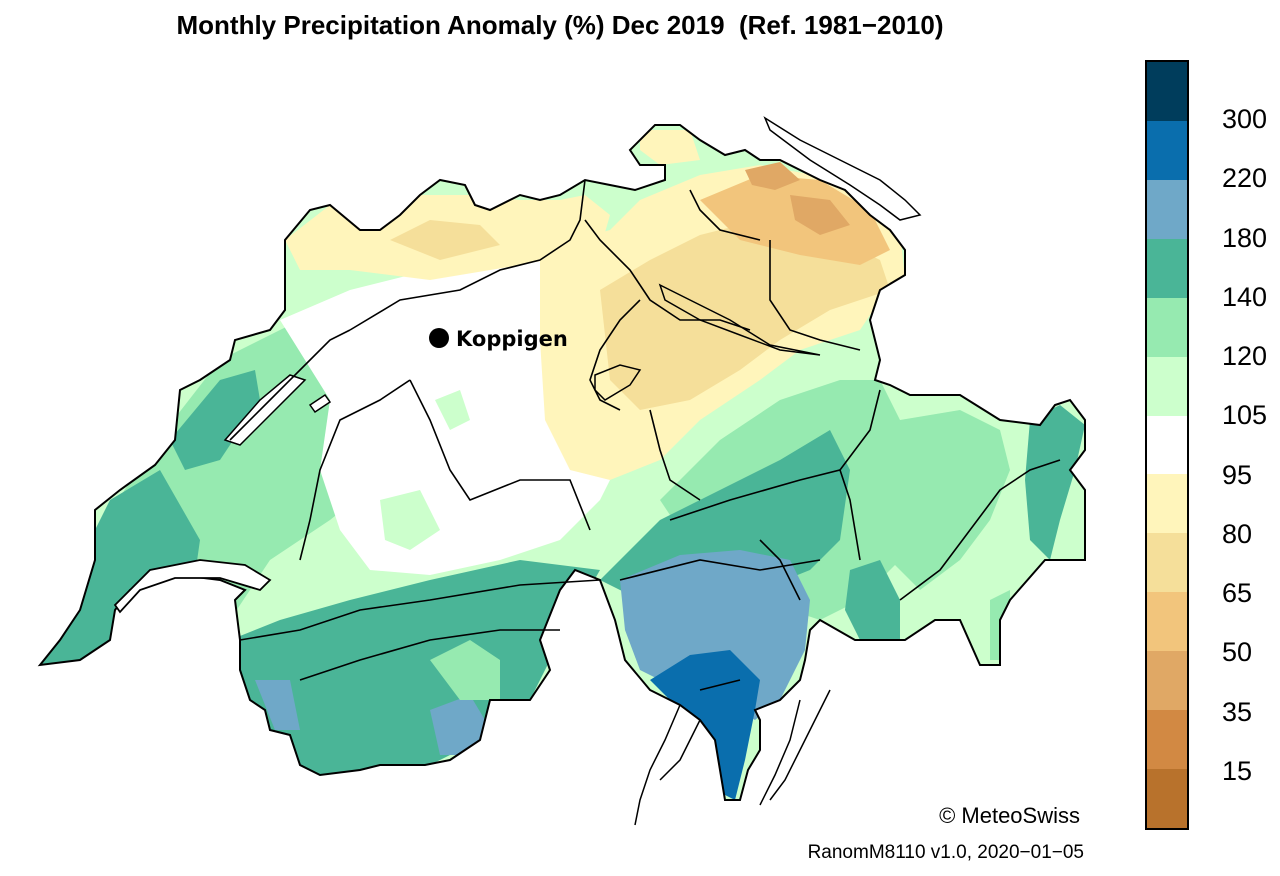 This screenshot has height=876, width=1280. What do you see at coordinates (465, 670) in the screenshot?
I see `valais-wet-patch` at bounding box center [465, 670].